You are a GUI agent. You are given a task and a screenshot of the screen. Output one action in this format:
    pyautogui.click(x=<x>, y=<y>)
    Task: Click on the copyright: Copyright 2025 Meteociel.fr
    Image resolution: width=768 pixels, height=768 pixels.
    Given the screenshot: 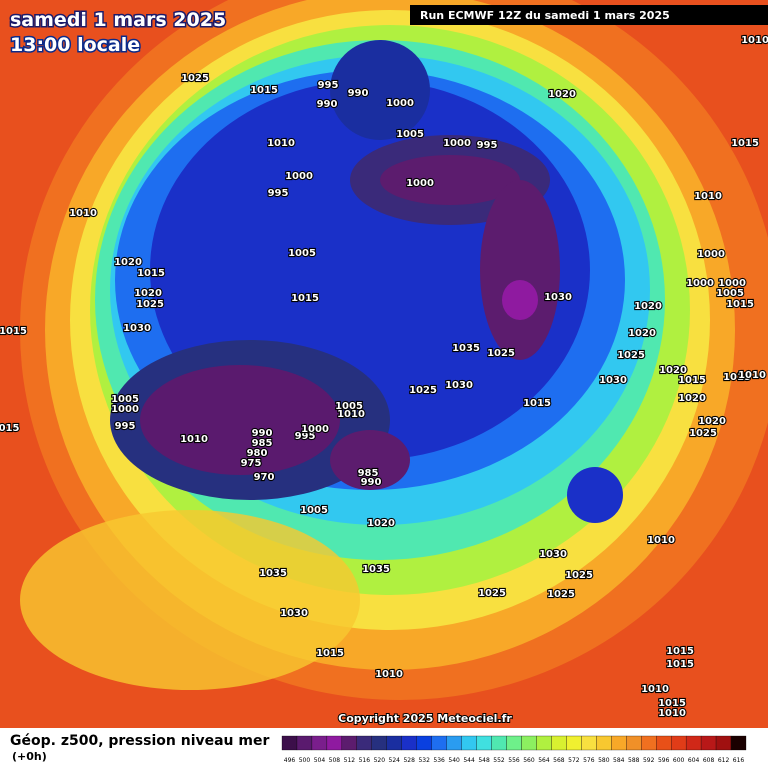 What is the action you would take?
    pyautogui.click(x=425, y=718)
    